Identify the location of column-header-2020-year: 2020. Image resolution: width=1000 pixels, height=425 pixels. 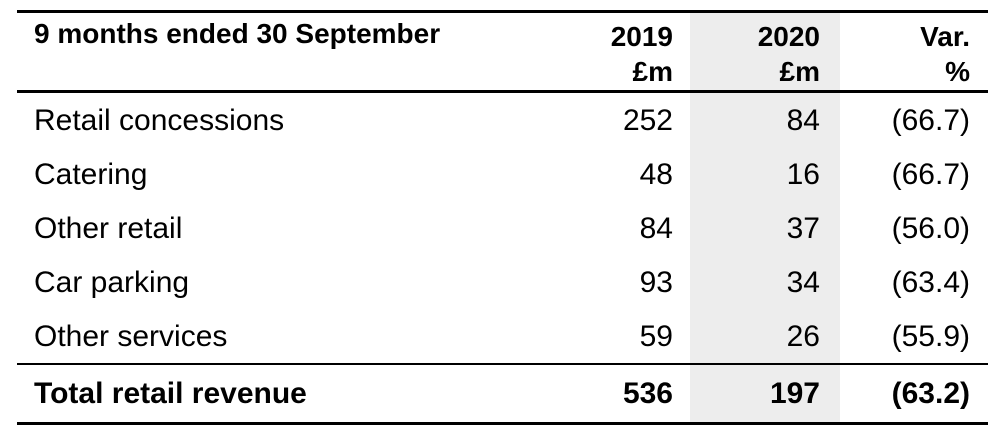
(788, 36).